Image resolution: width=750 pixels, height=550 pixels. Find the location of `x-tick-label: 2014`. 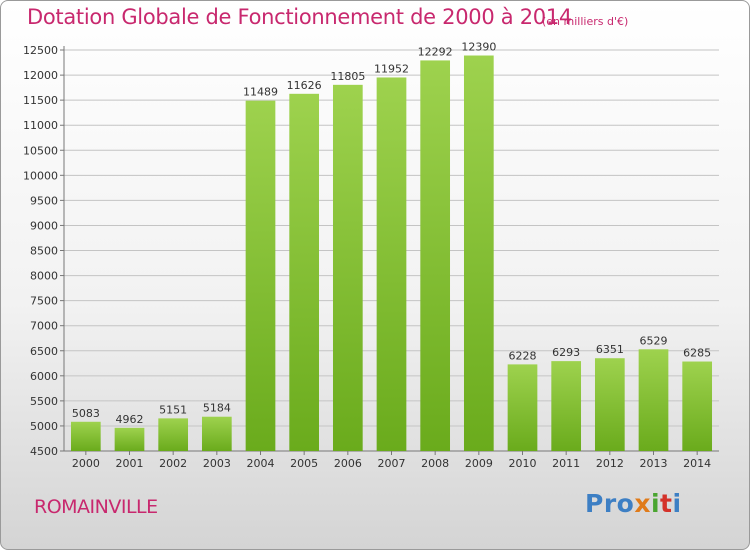

x-tick-label: 2014 is located at coordinates (697, 463).